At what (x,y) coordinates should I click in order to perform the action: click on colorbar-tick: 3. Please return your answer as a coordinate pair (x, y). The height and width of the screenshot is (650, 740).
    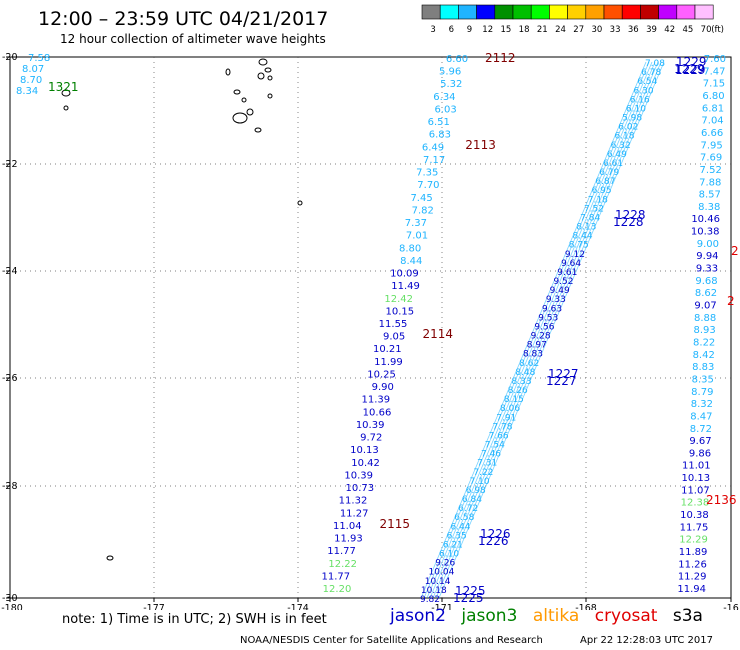
    Looking at the image, I should click on (432, 30).